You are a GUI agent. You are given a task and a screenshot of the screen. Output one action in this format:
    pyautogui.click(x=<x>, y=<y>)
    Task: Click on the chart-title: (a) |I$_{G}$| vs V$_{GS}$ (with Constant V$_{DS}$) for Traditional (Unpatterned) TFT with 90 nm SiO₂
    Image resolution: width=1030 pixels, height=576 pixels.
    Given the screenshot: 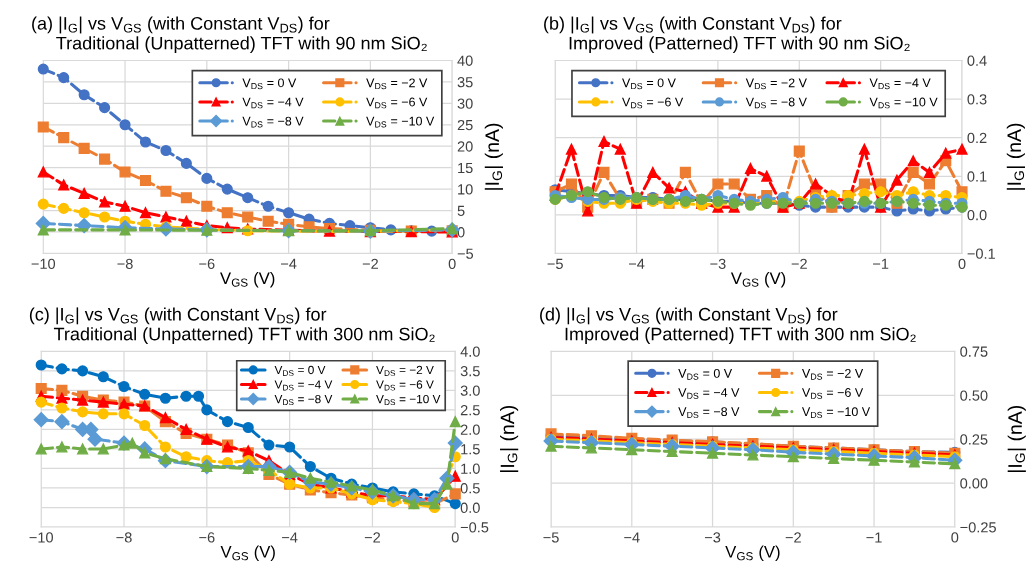 What is the action you would take?
    pyautogui.click(x=229, y=35)
    